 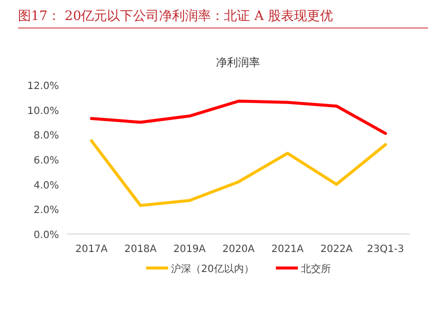 I want to click on x-tick-label: 2021A, so click(x=287, y=249).